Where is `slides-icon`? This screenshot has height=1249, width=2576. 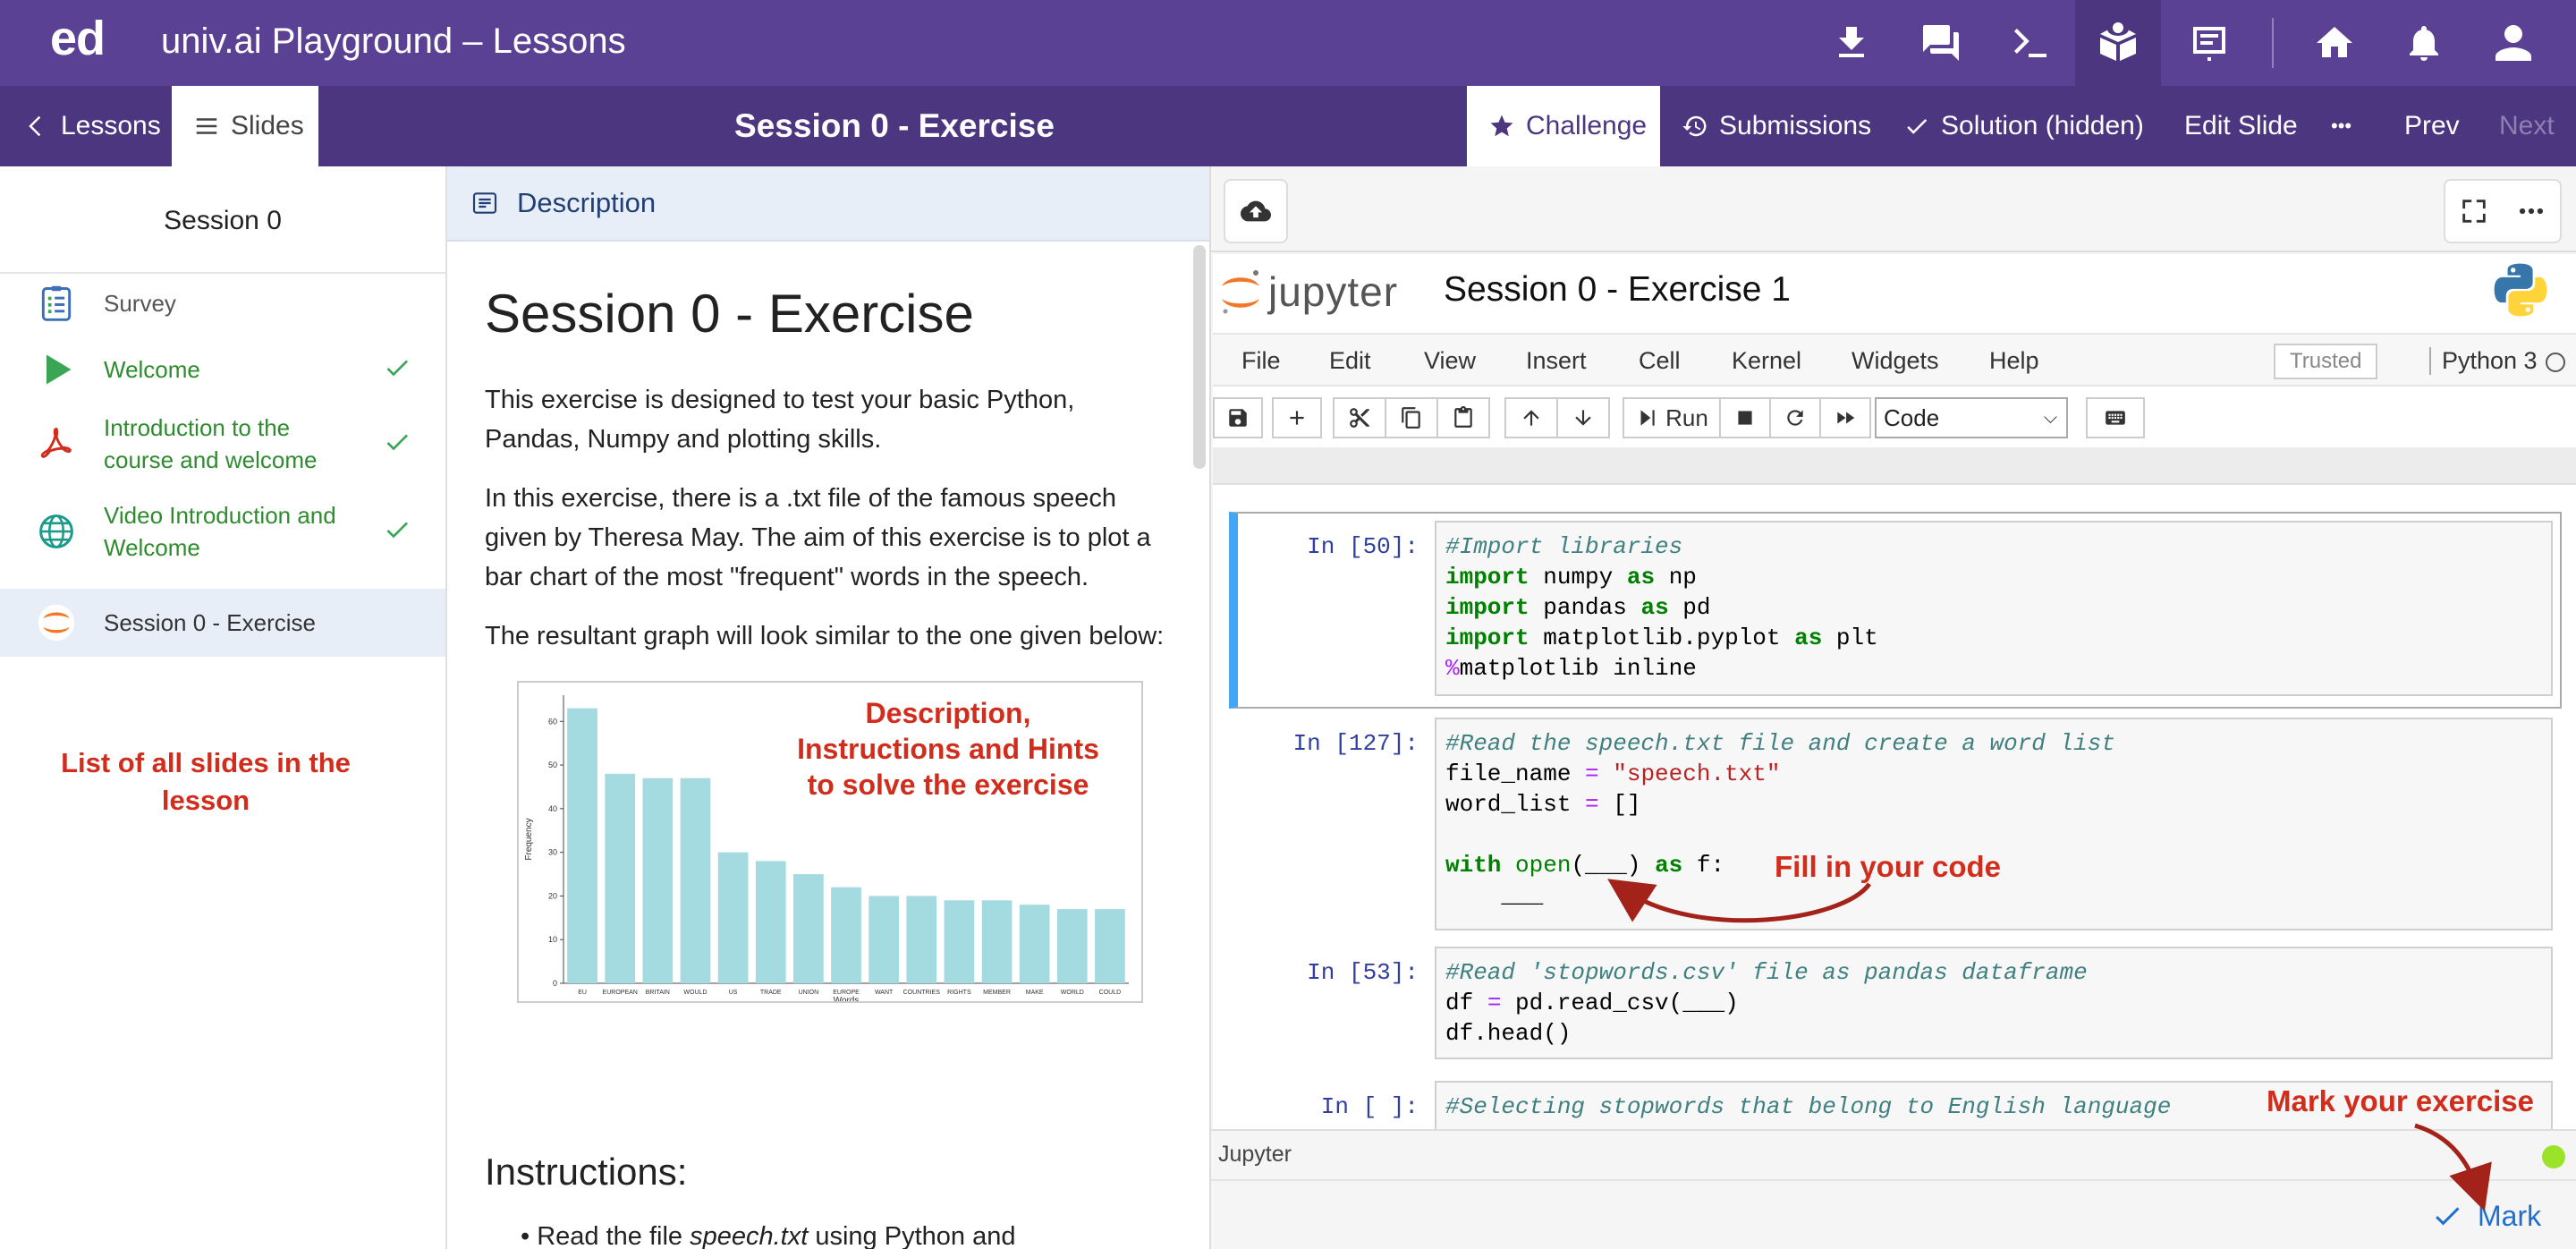 slides-icon is located at coordinates (2209, 43).